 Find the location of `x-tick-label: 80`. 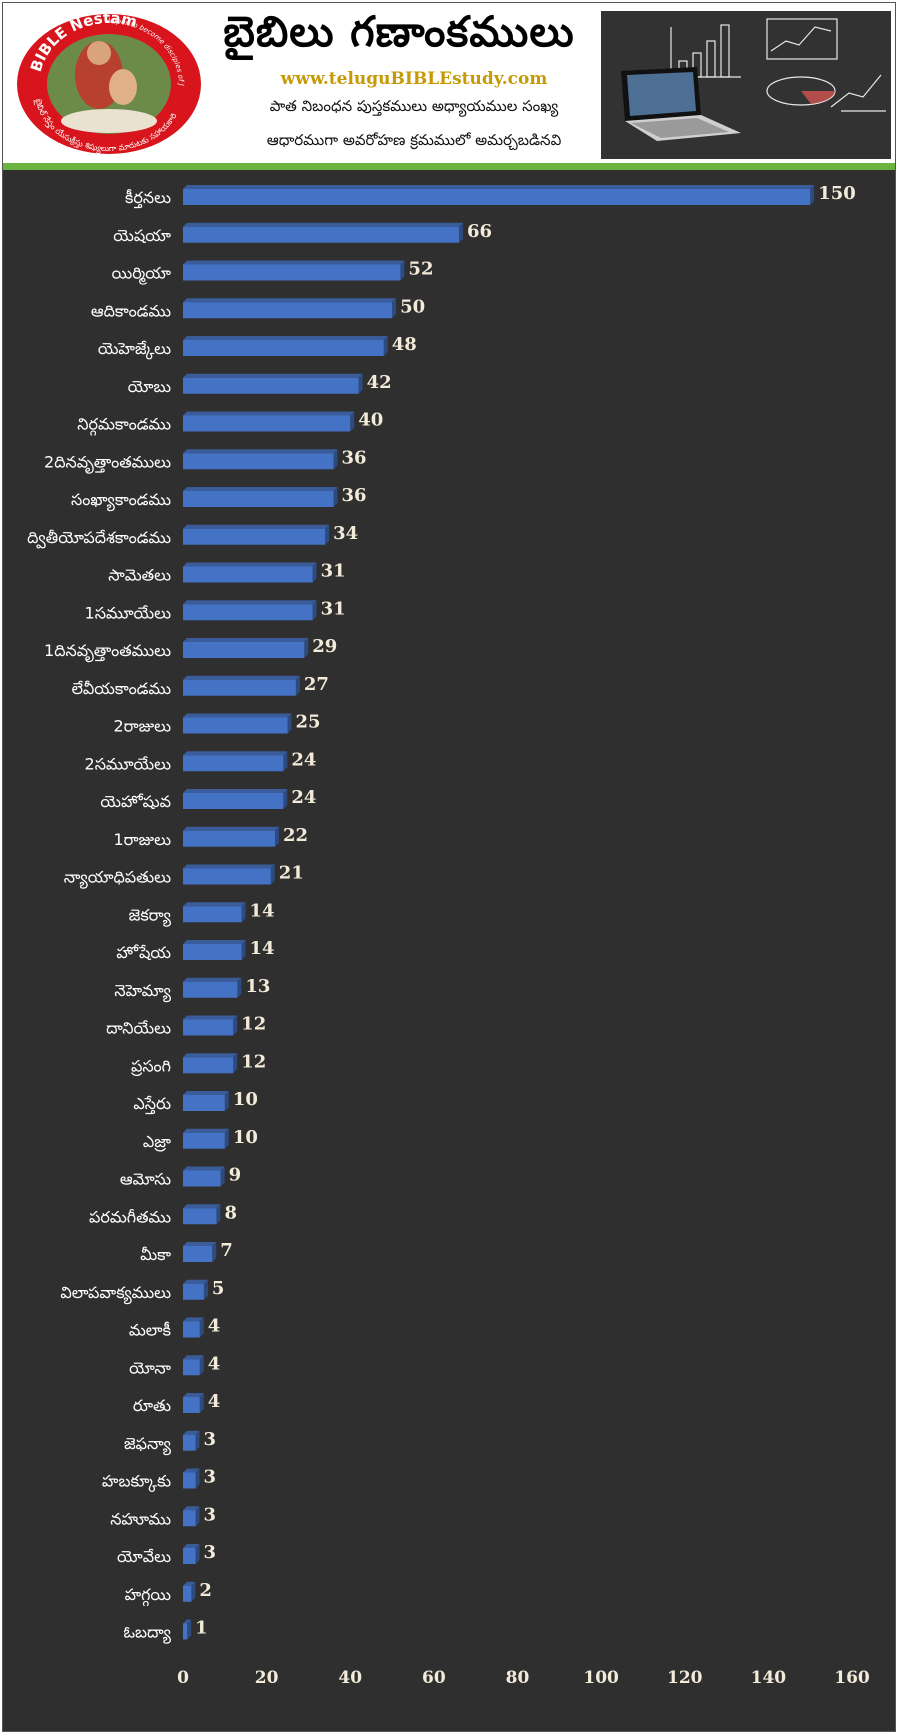

x-tick-label: 80 is located at coordinates (518, 1678).